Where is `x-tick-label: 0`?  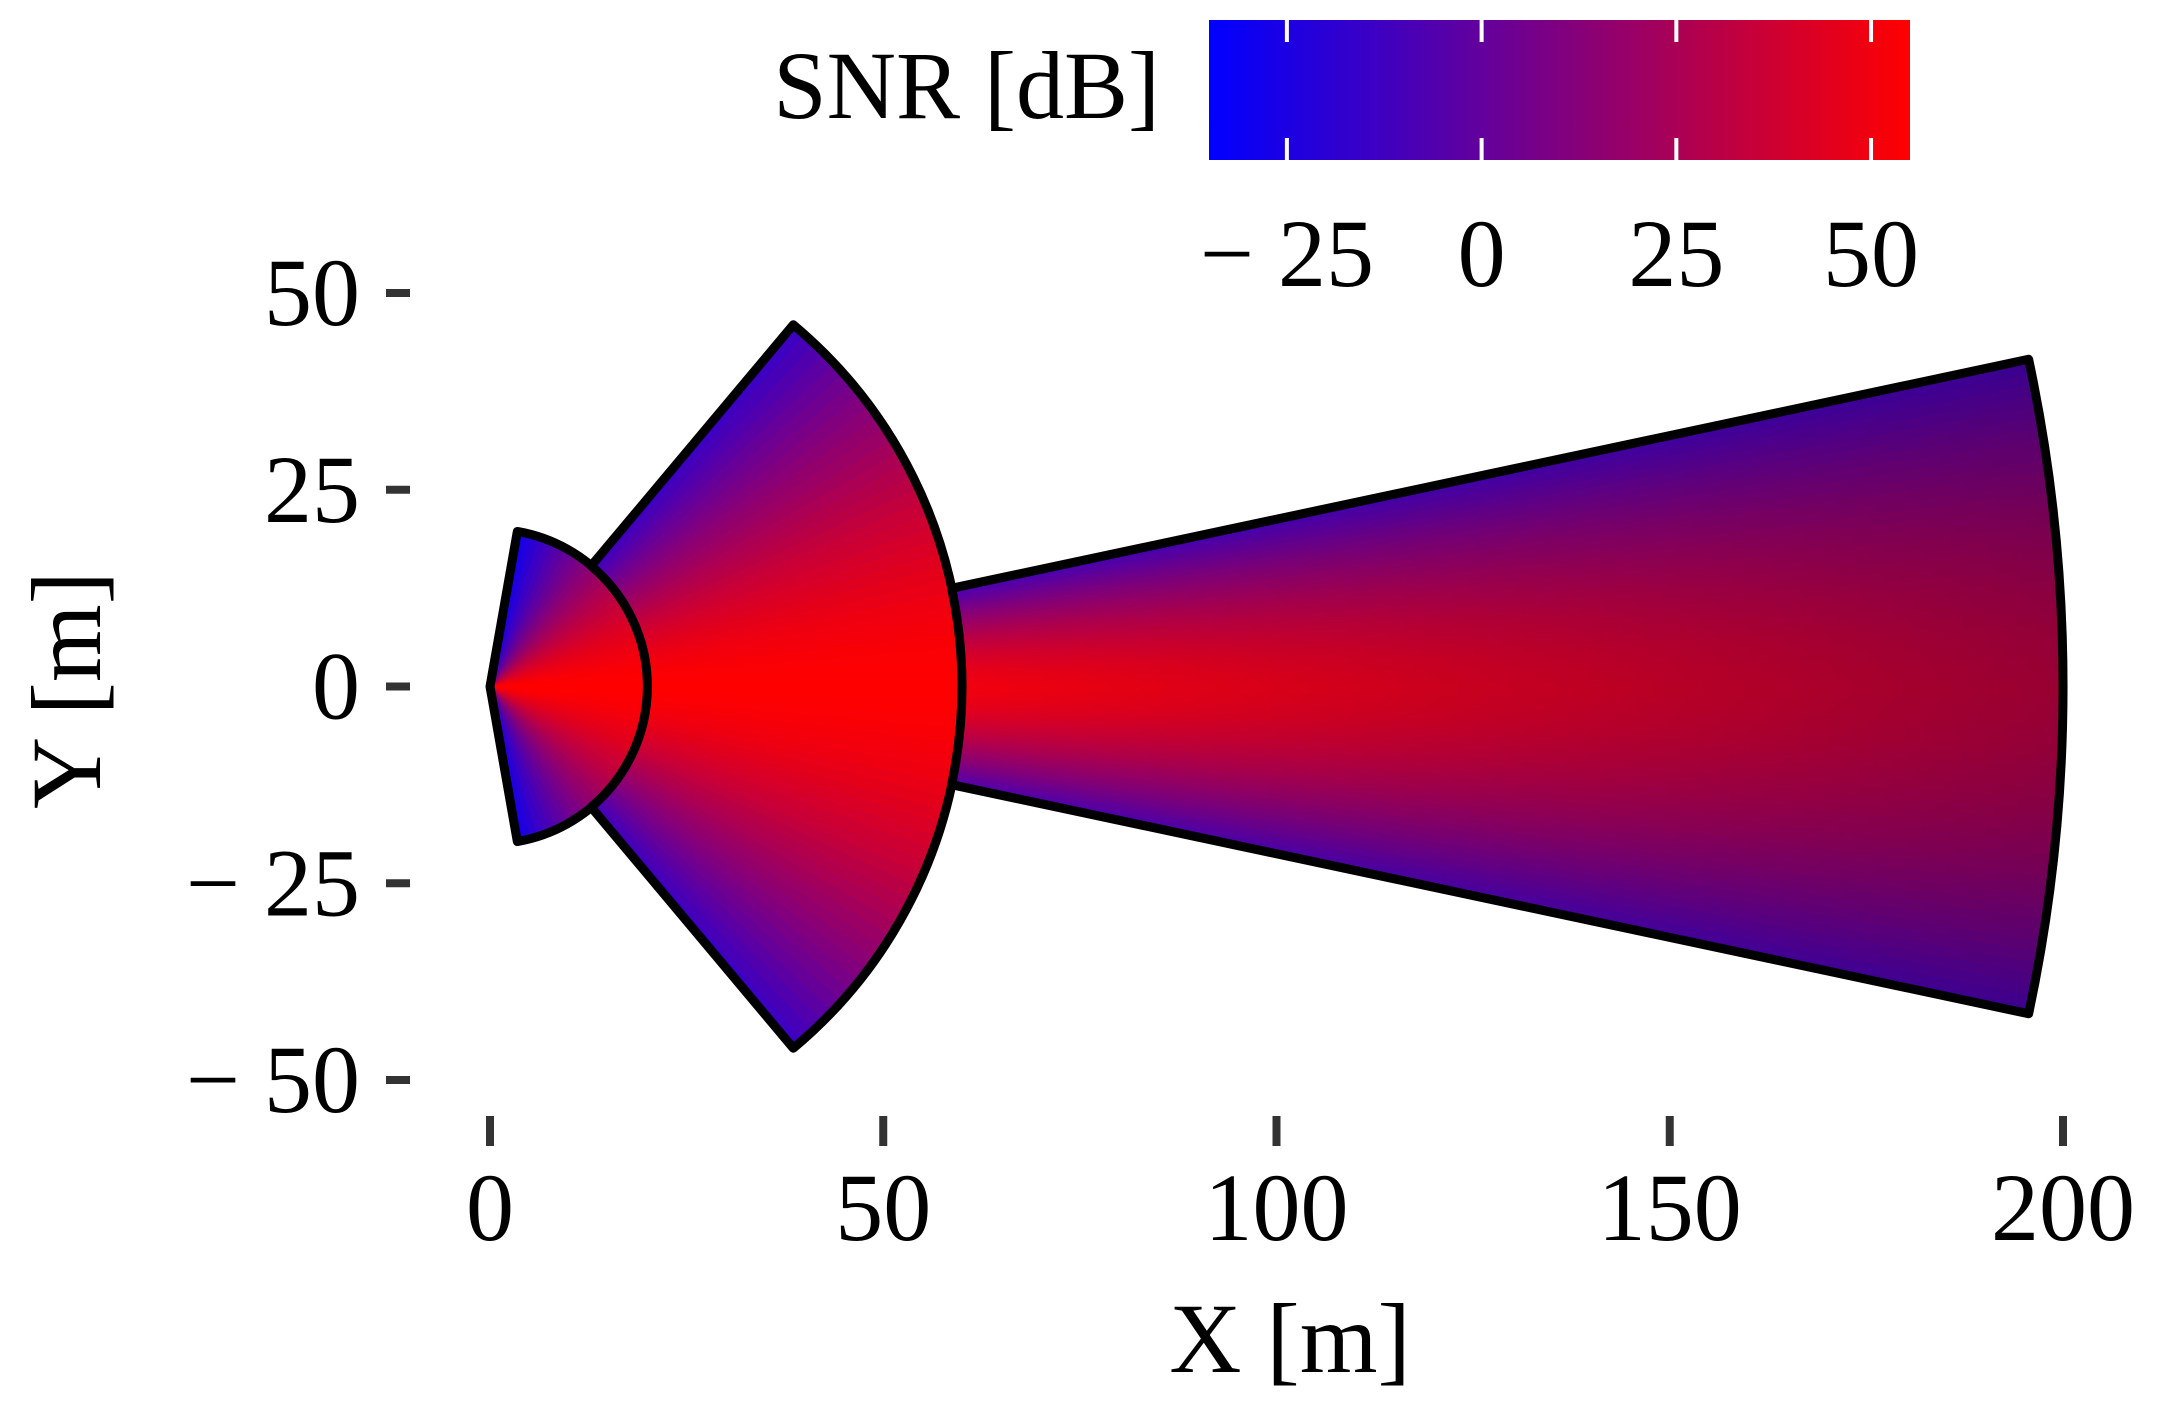 x-tick-label: 0 is located at coordinates (490, 1207).